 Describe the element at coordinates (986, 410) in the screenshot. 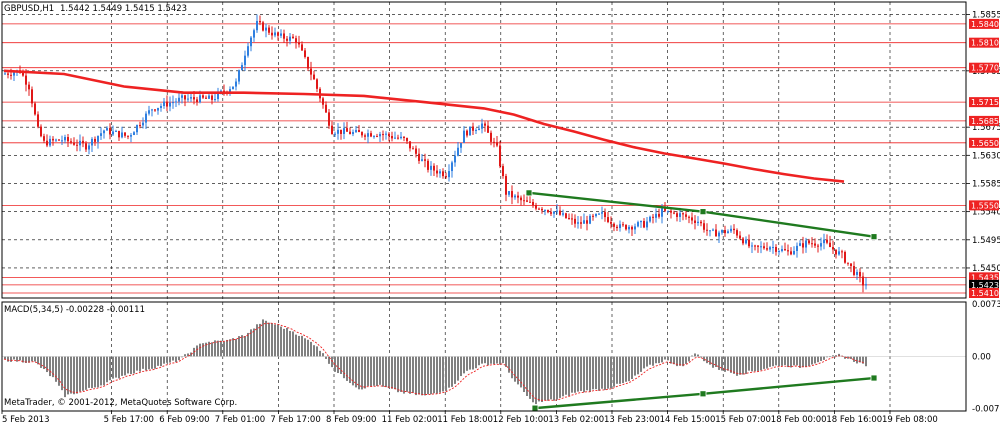

I see `macd-tick-label: -0.00727` at that location.